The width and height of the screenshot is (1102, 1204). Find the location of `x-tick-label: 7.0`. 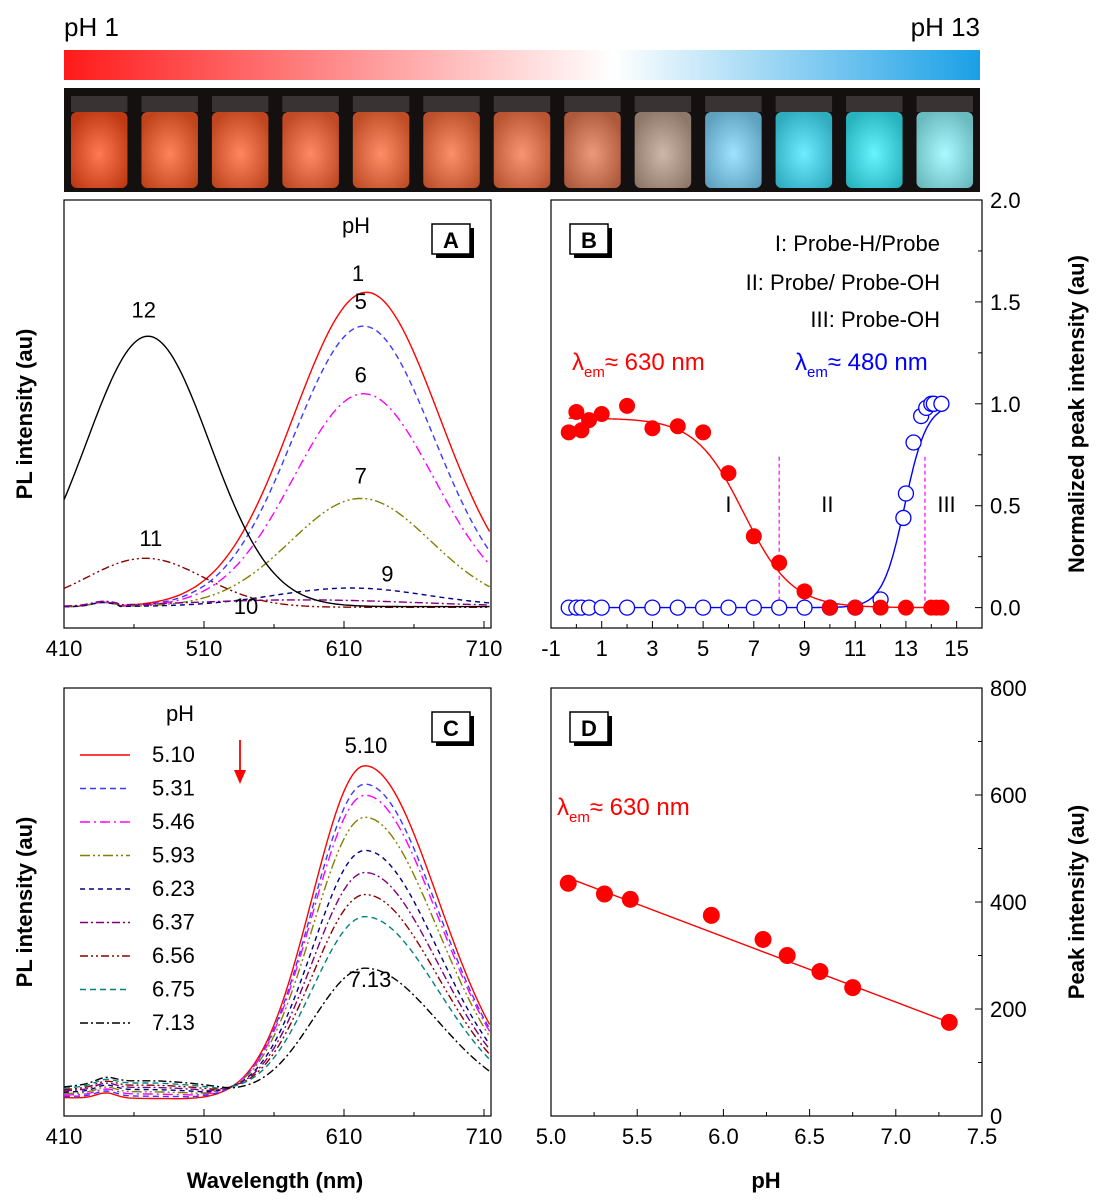

x-tick-label: 7.0 is located at coordinates (896, 1136).